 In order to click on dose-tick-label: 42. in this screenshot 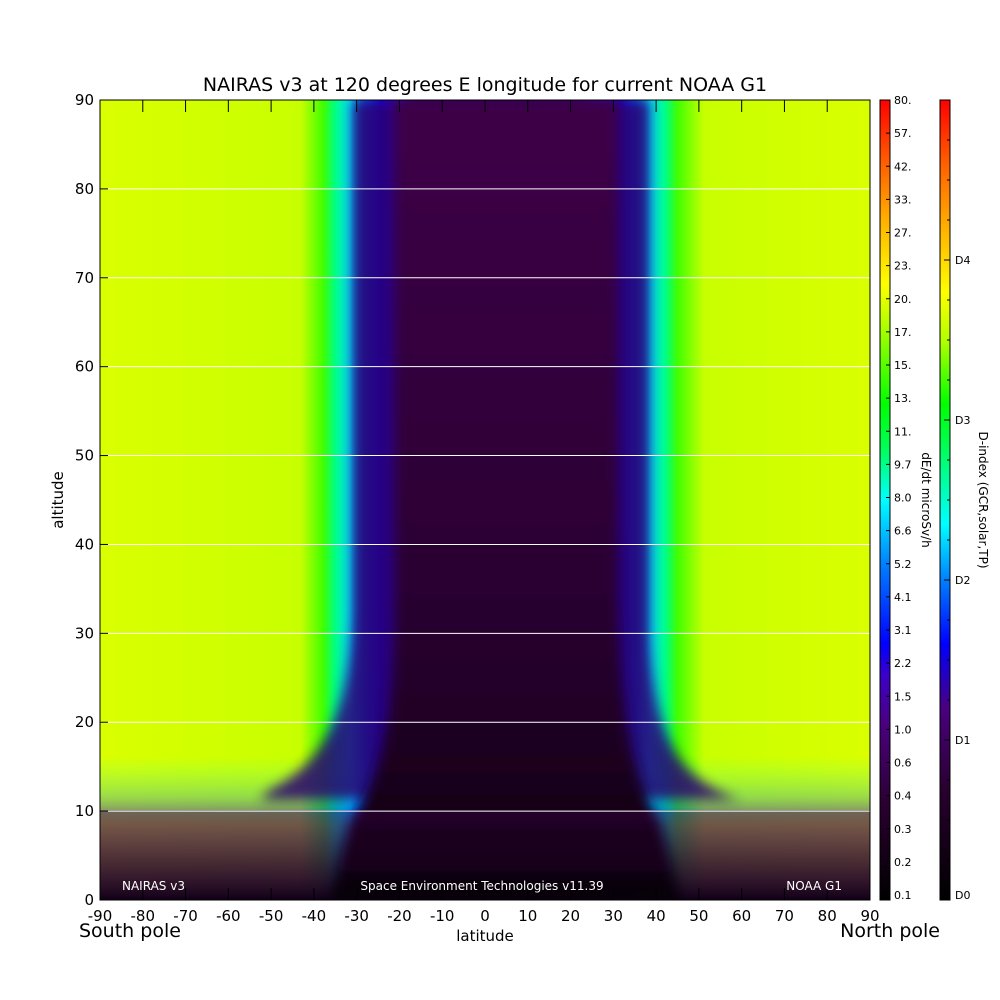, I will do `click(903, 166)`.